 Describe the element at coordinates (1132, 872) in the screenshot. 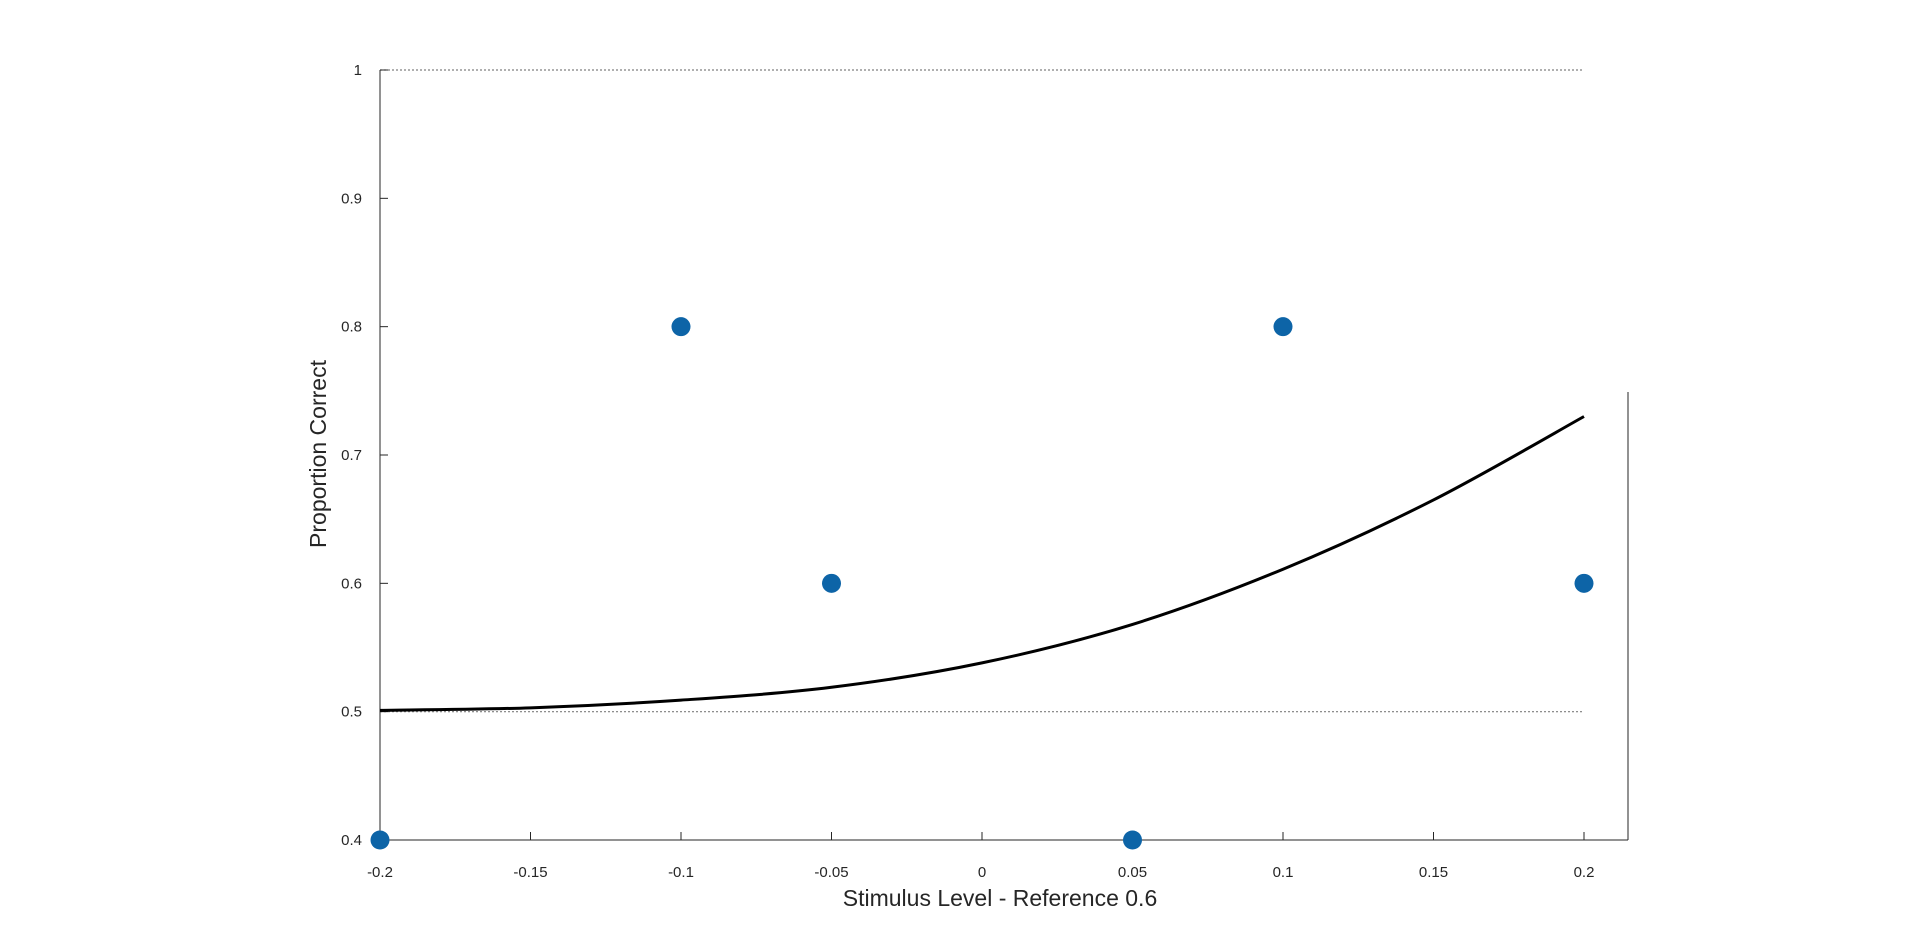

I see `x-tick-label: 0.05` at that location.